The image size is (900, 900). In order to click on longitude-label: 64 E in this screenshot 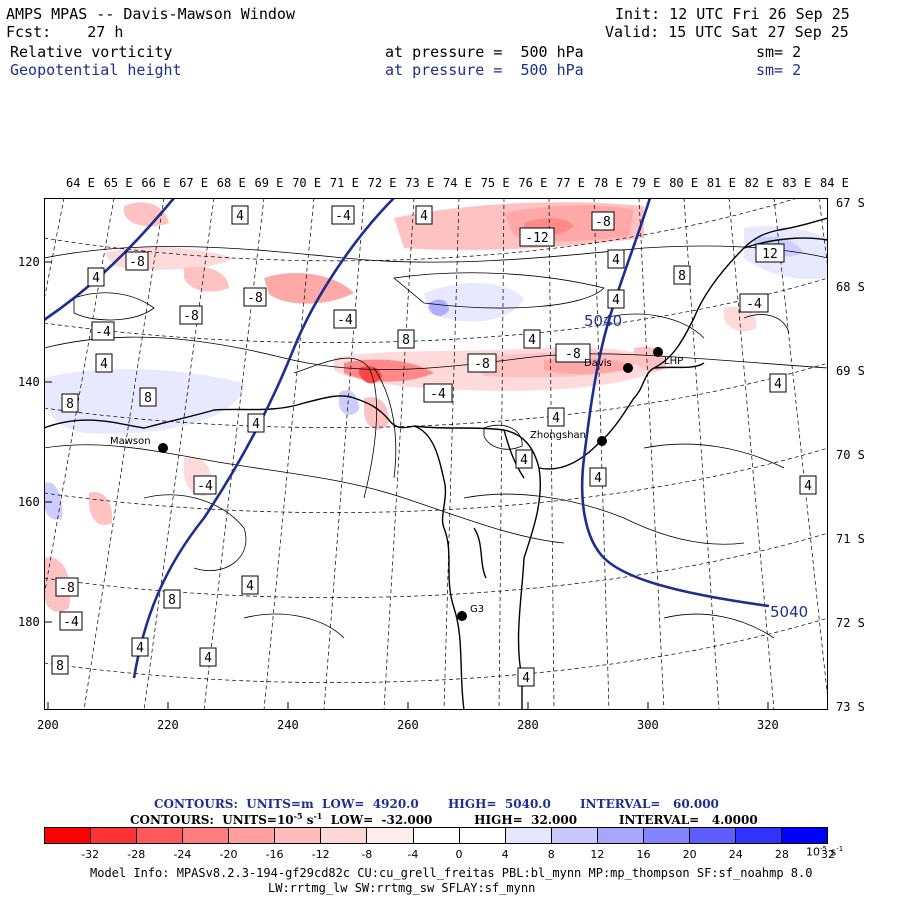, I will do `click(80, 183)`.